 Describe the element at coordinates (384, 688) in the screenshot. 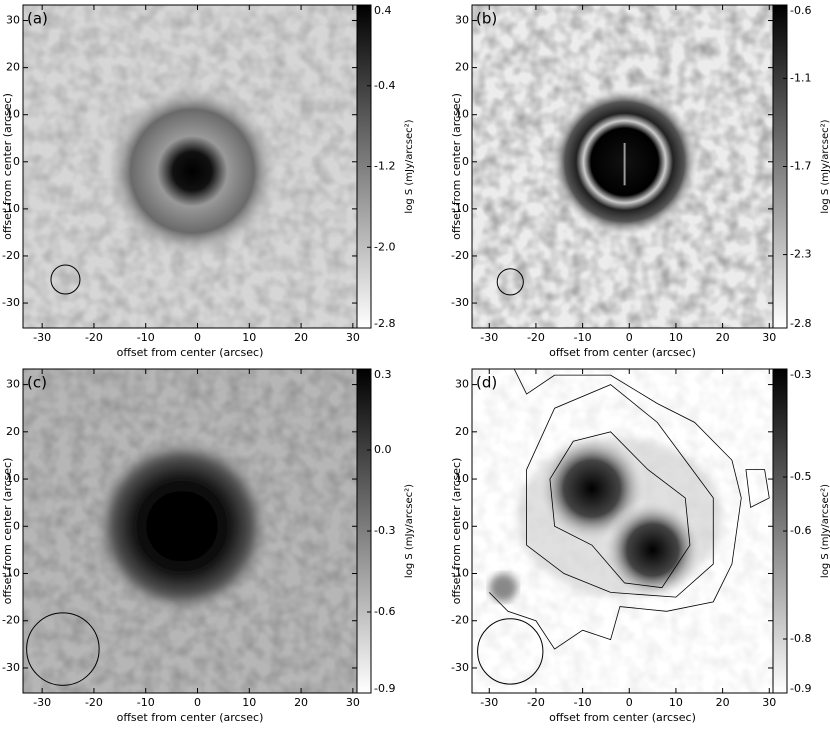

I see `colorbar-tick-label: -0.9` at that location.